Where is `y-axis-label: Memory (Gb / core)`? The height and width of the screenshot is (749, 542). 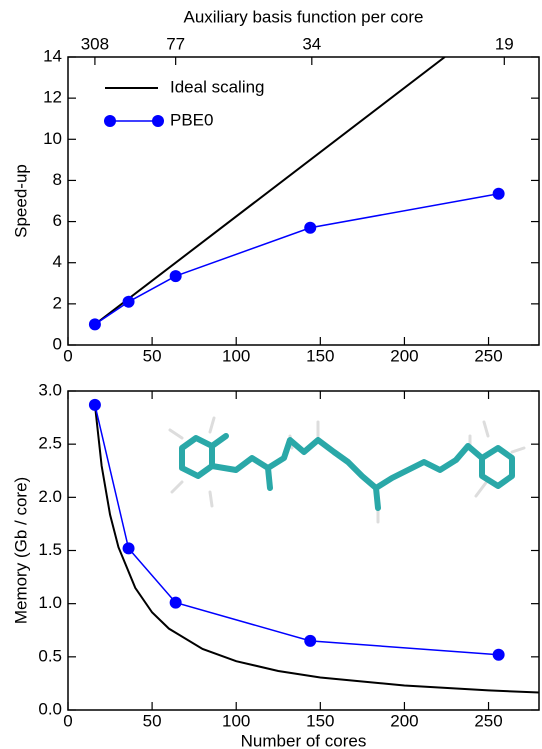 y-axis-label: Memory (Gb / core) is located at coordinates (20, 550).